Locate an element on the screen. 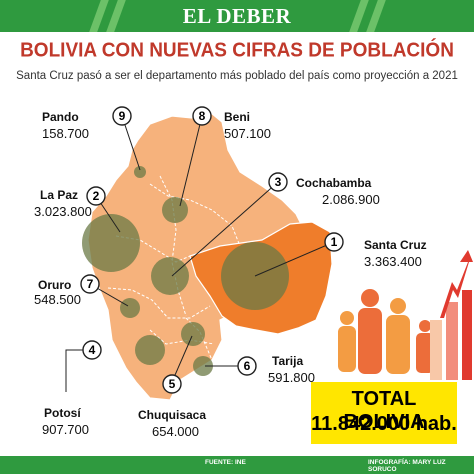  dept-name-cochabamba: Cochabamba is located at coordinates (334, 183).